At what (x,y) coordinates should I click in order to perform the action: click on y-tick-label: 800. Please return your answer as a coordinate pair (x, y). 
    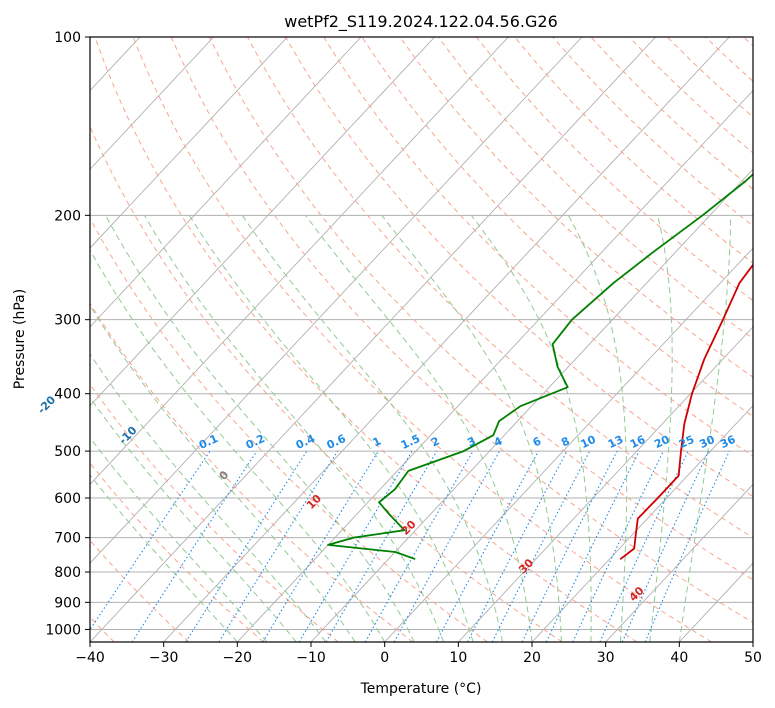
    Looking at the image, I should click on (67, 573).